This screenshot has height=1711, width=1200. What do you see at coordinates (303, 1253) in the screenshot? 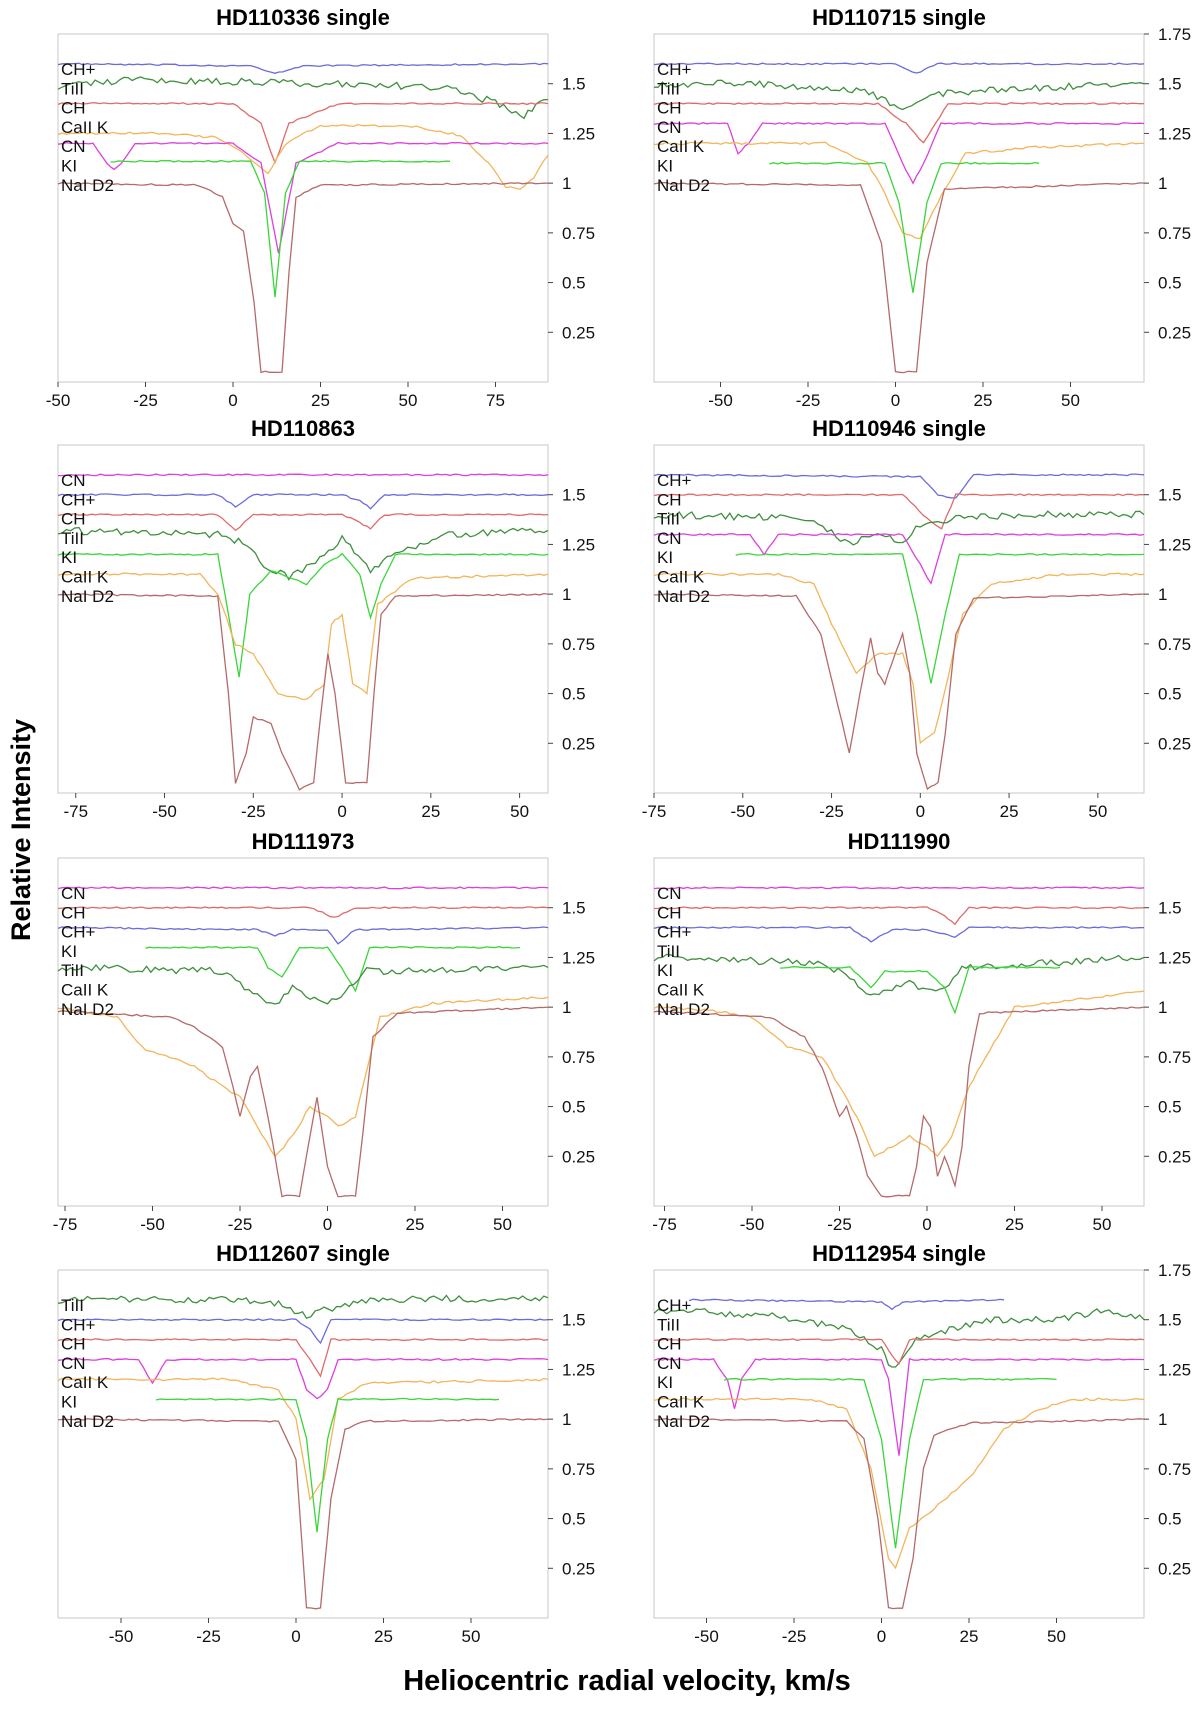
I see `panel-title: HD112607 single` at bounding box center [303, 1253].